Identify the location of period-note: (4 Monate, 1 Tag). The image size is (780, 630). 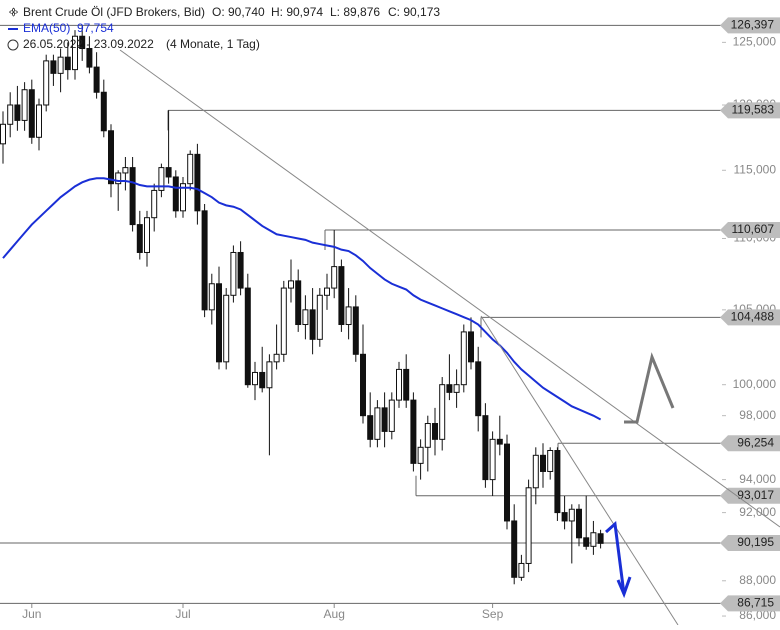
(213, 44).